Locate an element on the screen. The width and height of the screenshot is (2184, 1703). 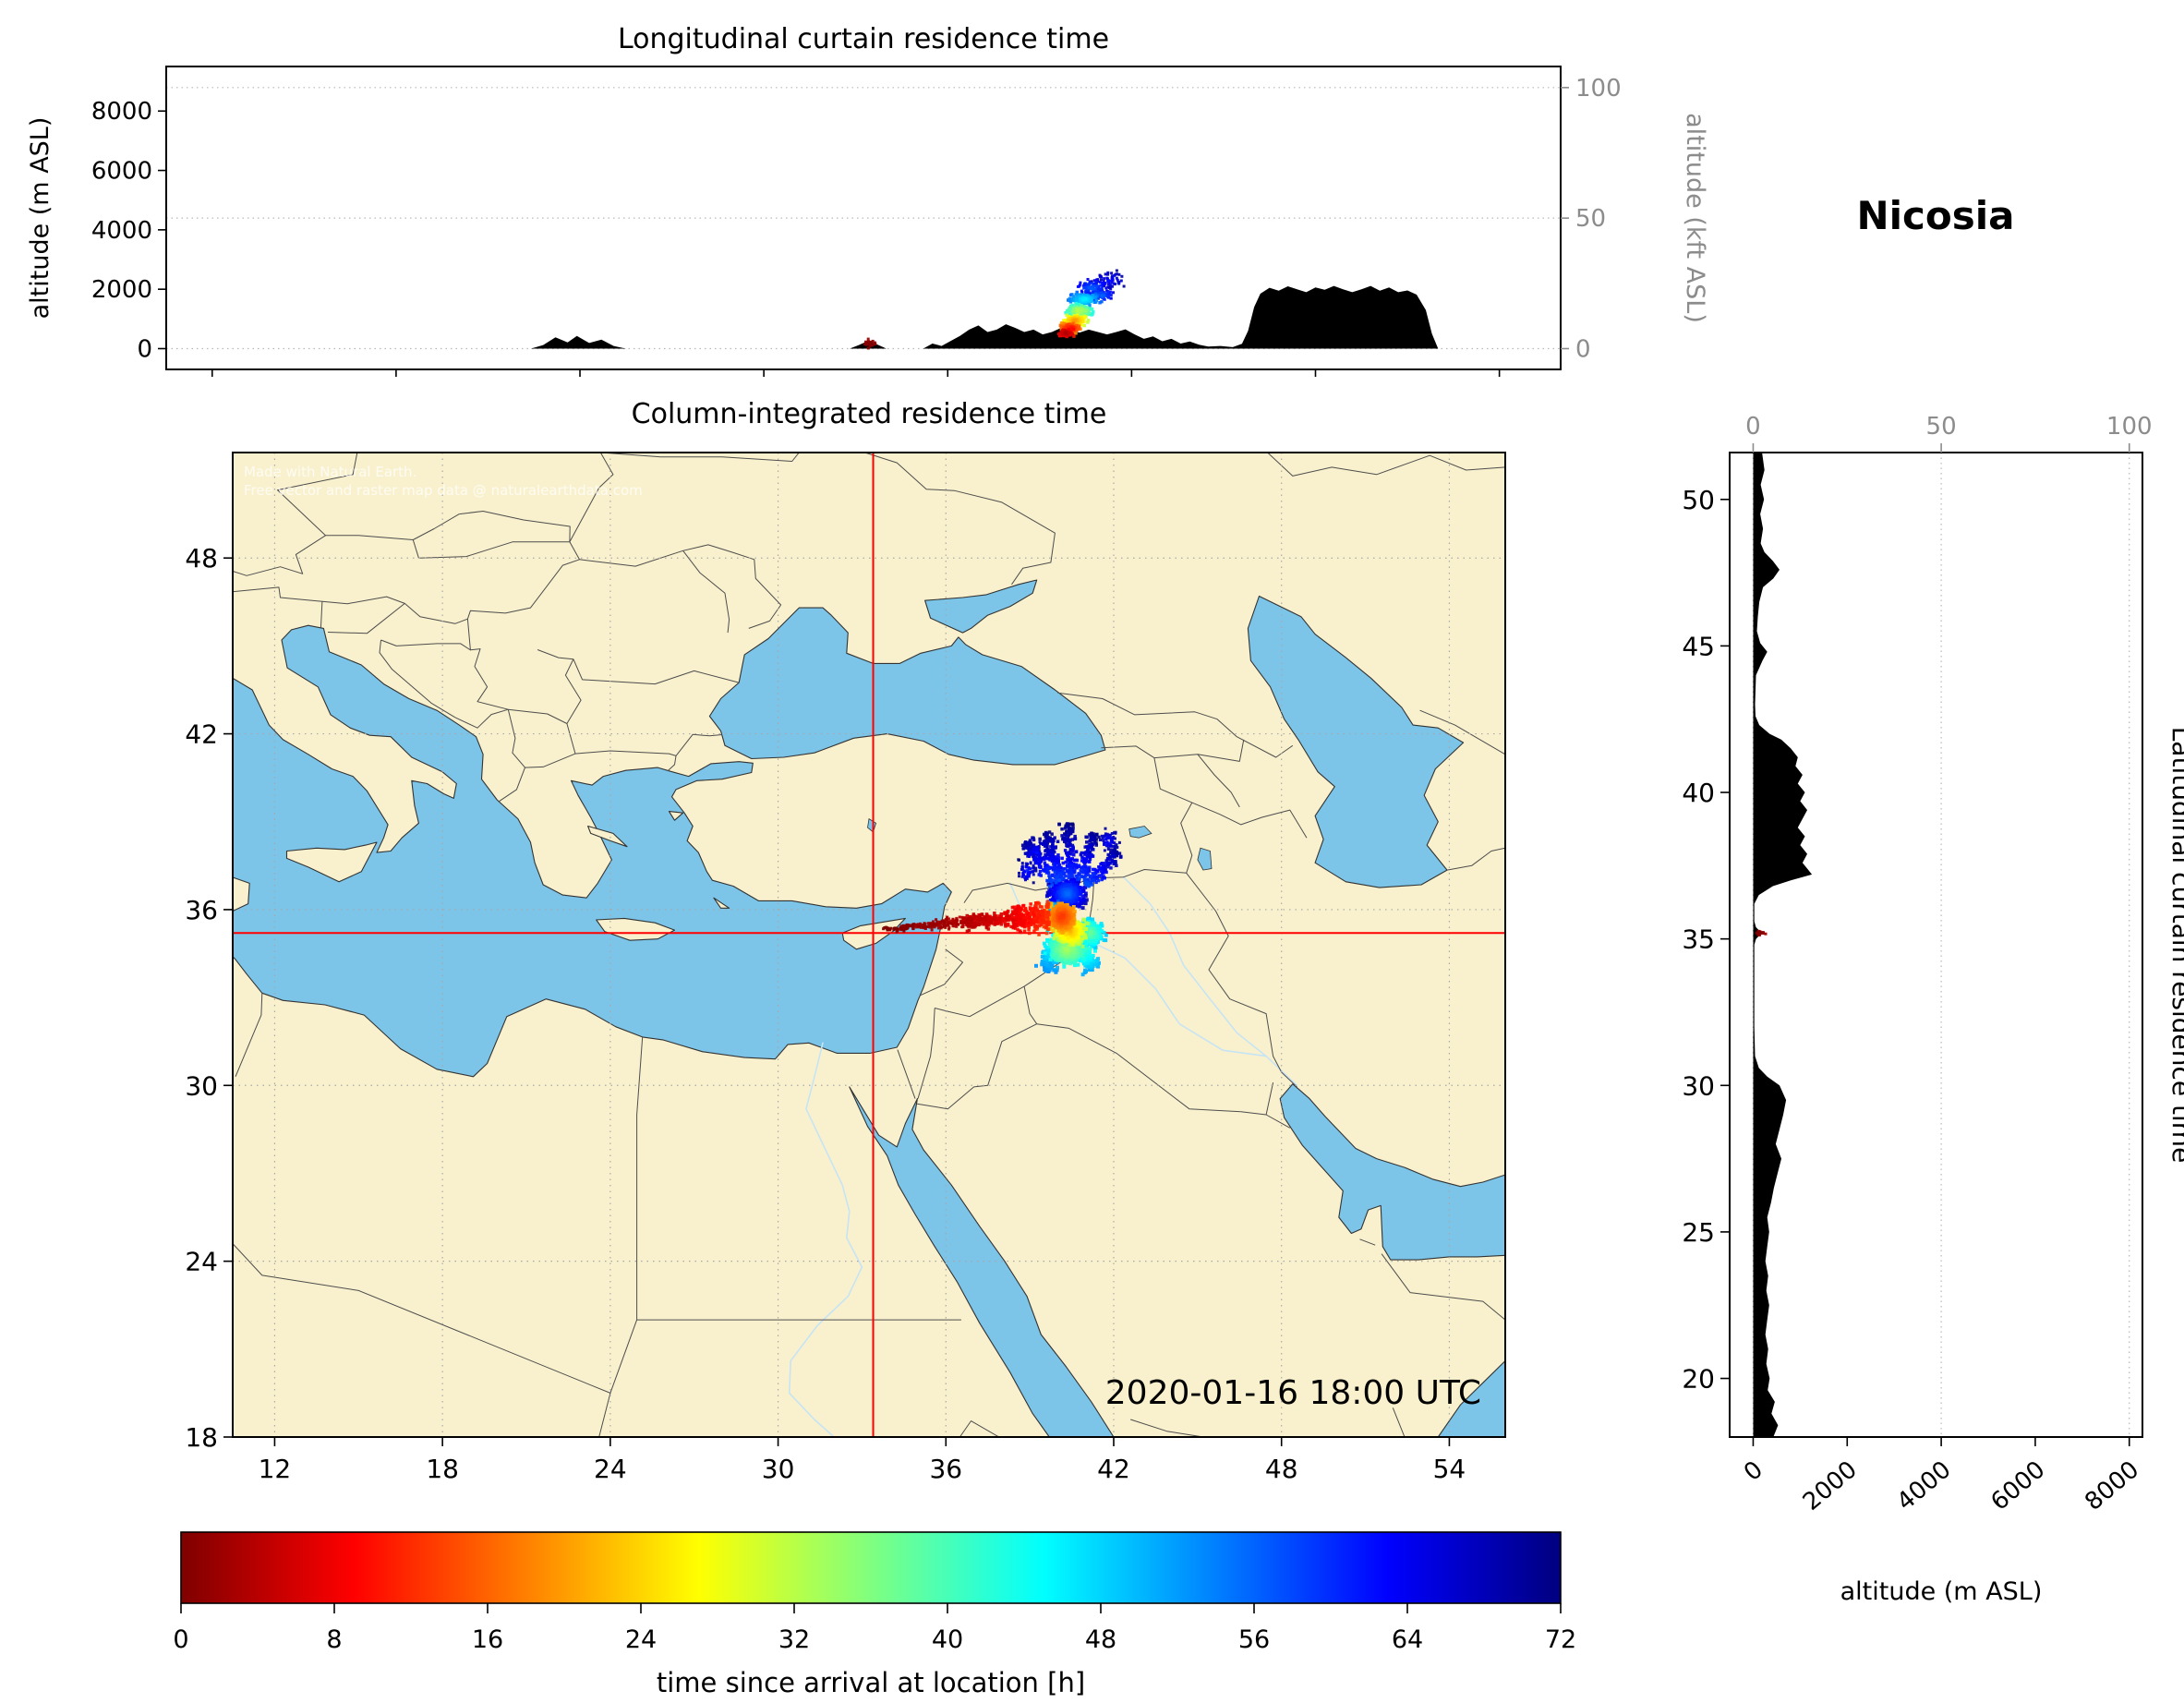
lon-curtain-title: Longitudinal curtain residence time is located at coordinates (863, 39).